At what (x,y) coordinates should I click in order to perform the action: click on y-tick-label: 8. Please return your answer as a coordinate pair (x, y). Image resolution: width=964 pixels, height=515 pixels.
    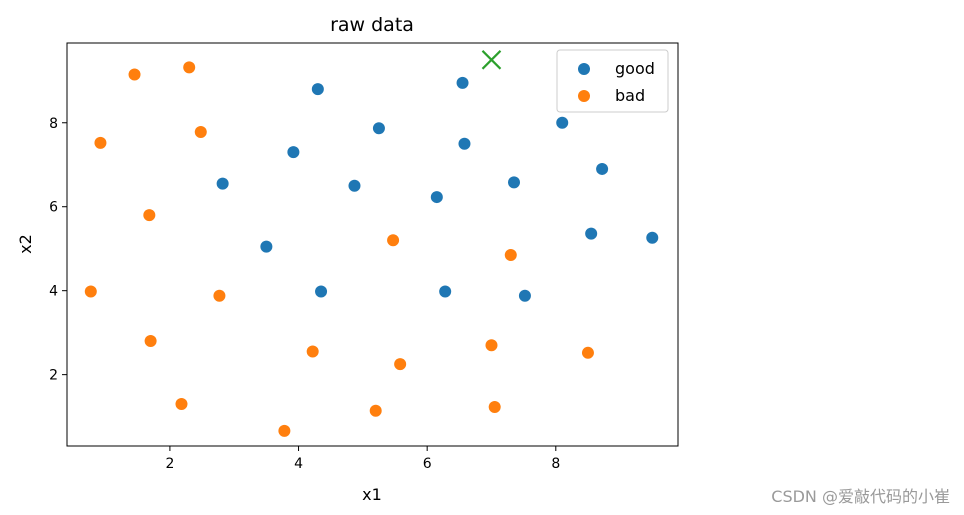
    Looking at the image, I should click on (53, 124).